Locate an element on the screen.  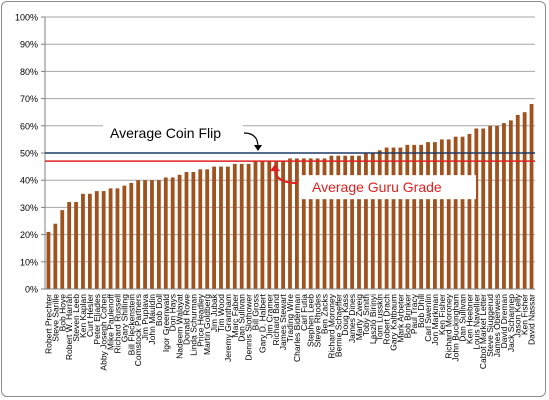
y-tick-label: 30% is located at coordinates (29, 208).